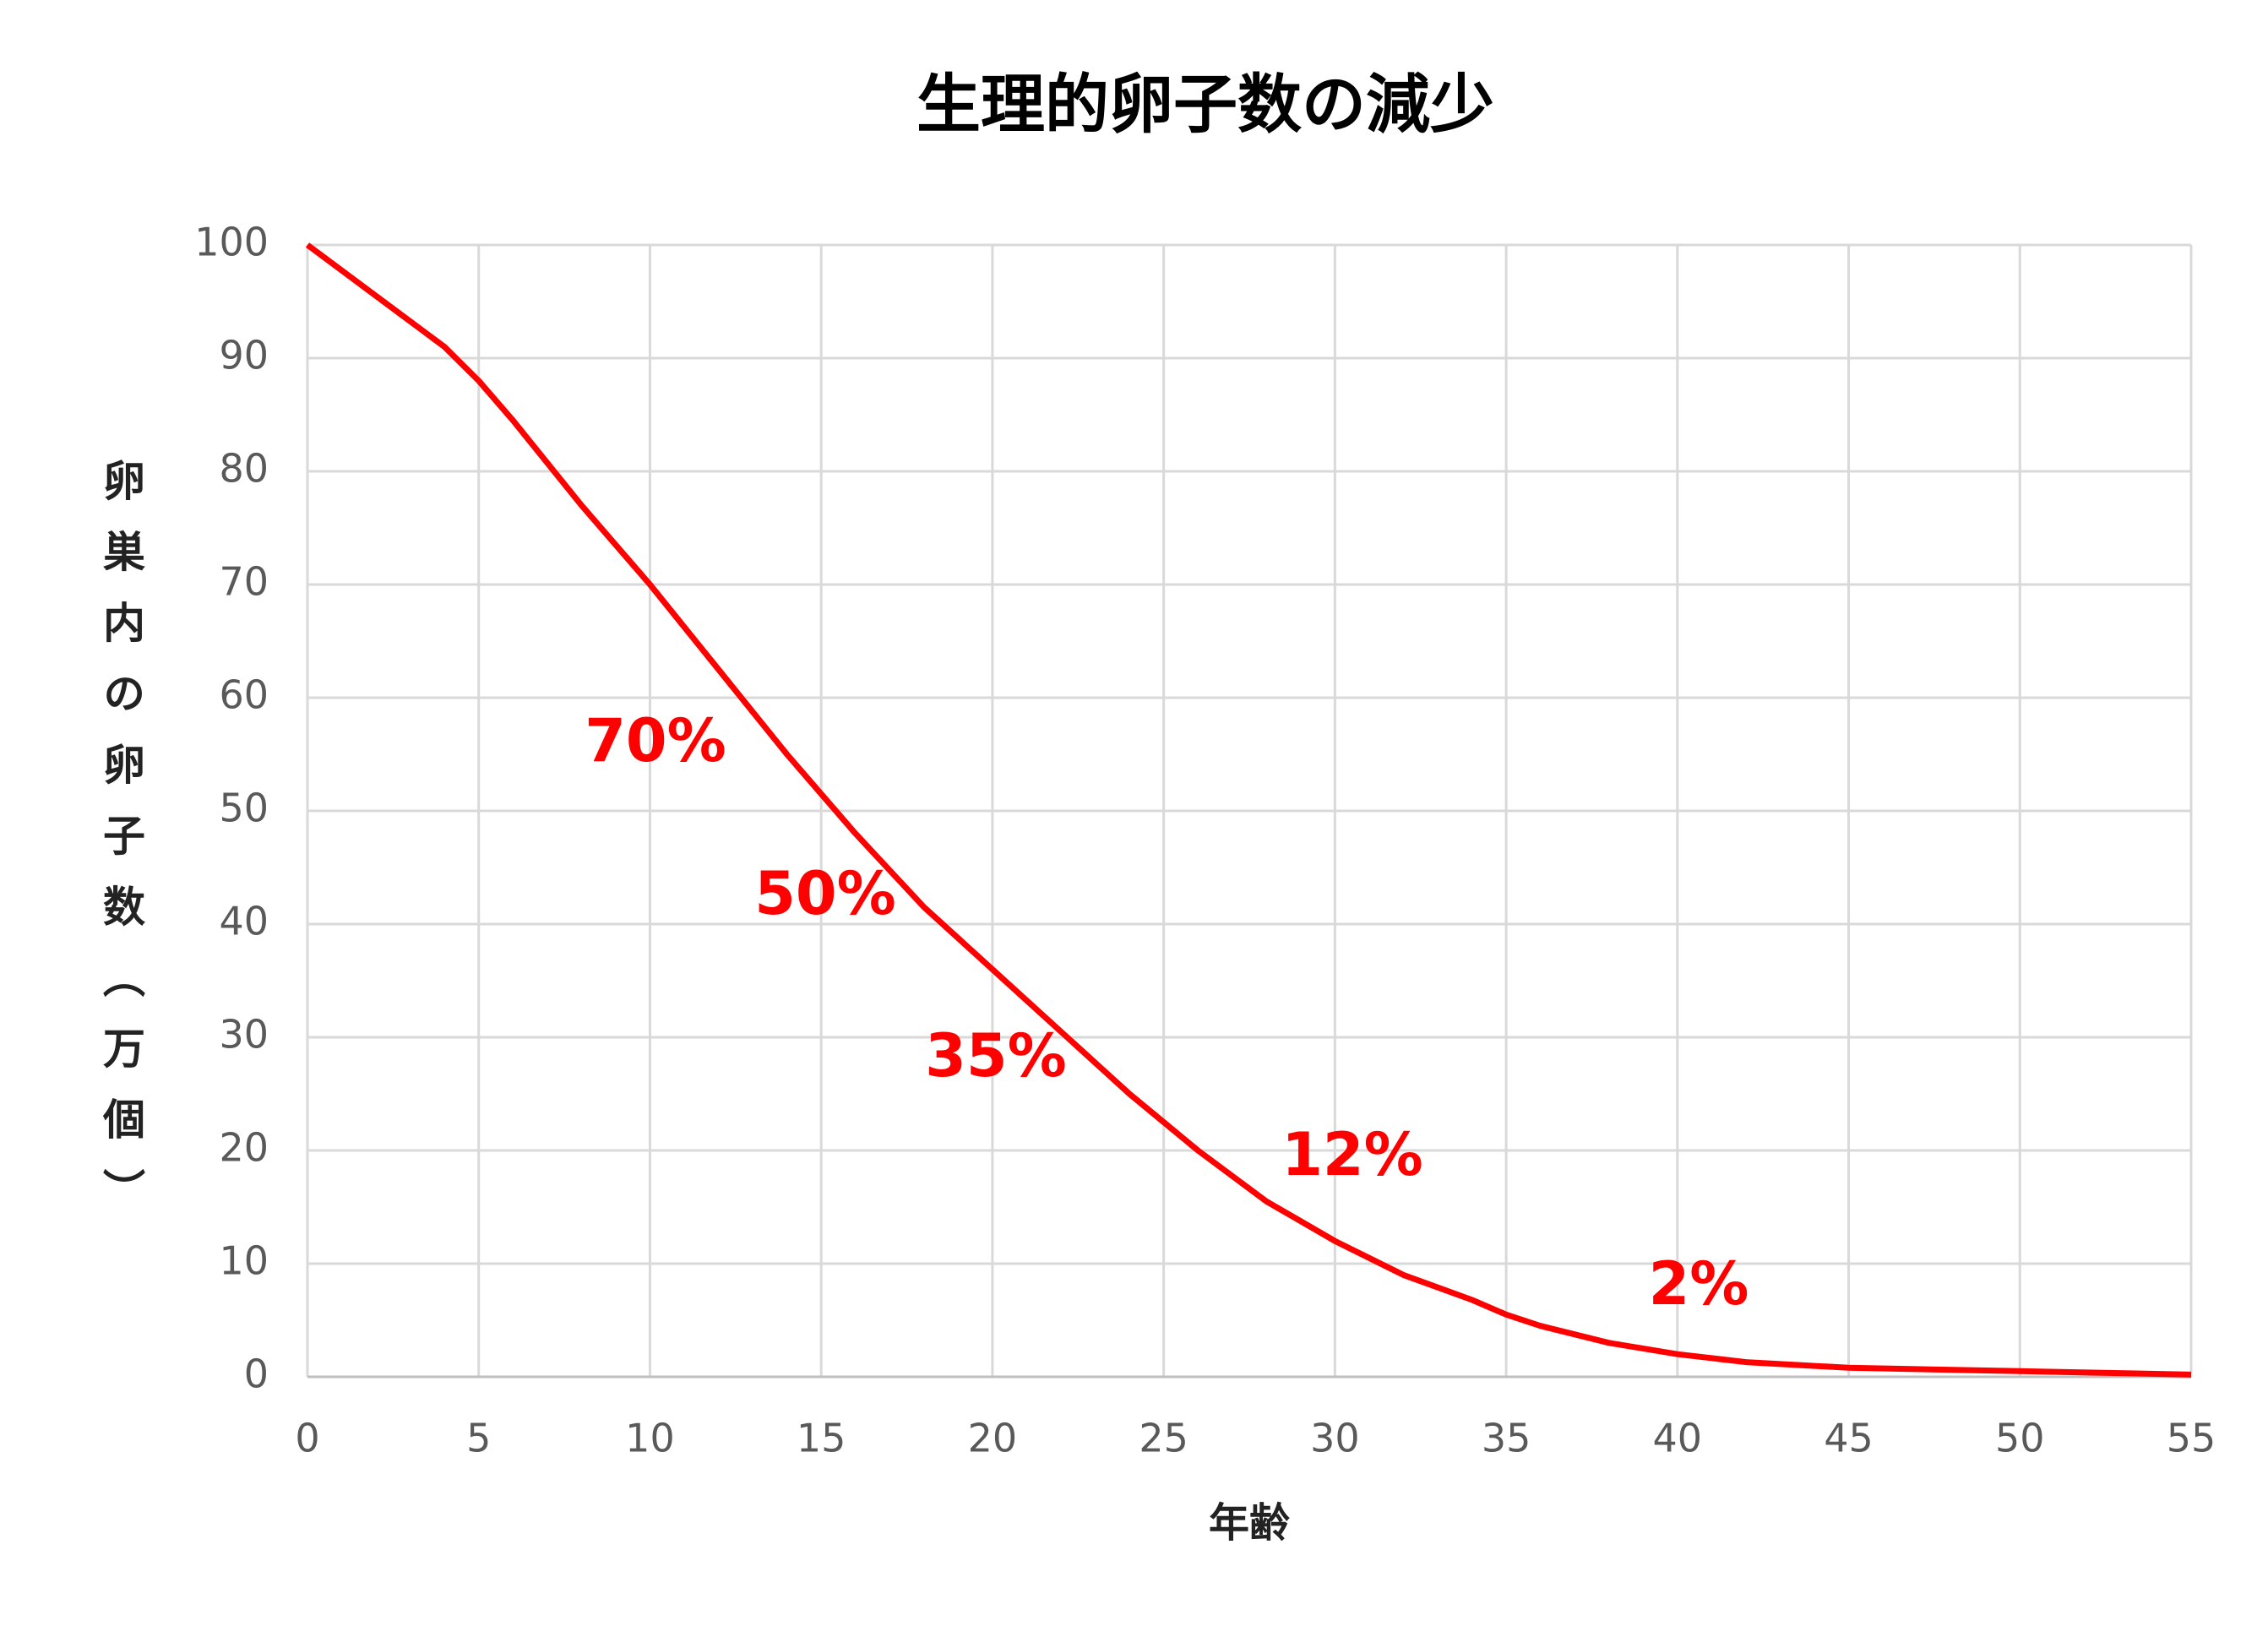 The width and height of the screenshot is (2268, 1626). What do you see at coordinates (232, 243) in the screenshot?
I see `y-tick-label: 100` at bounding box center [232, 243].